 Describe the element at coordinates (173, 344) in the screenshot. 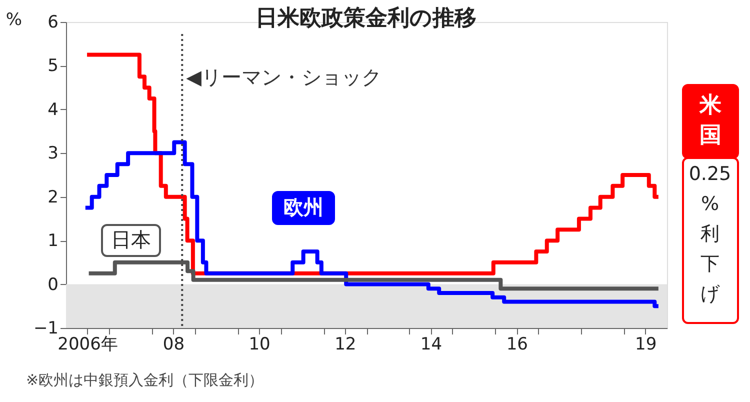

I see `x-tick-label: 08` at that location.